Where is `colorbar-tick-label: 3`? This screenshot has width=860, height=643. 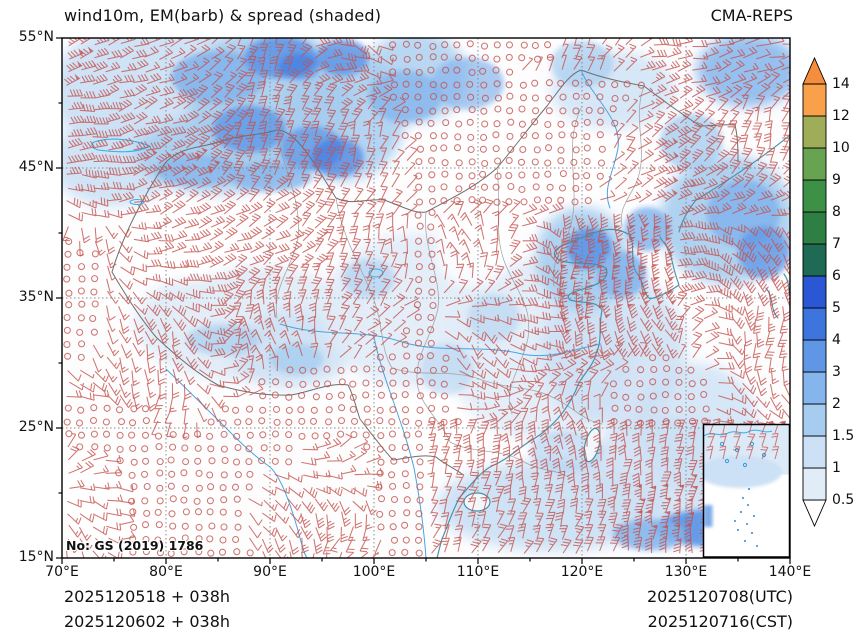 colorbar-tick-label: 3 is located at coordinates (836, 372).